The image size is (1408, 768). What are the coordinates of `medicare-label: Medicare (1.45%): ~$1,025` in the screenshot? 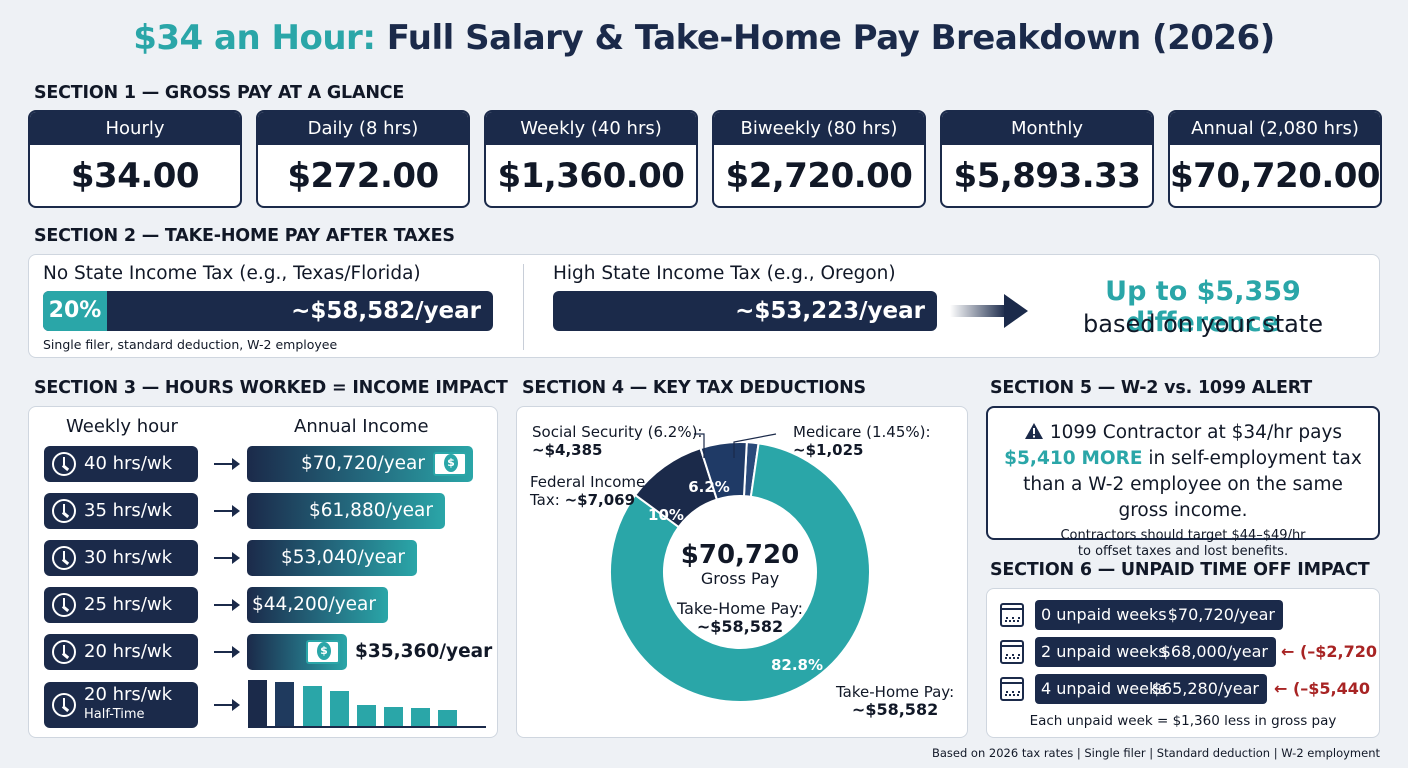 It's located at (862, 441).